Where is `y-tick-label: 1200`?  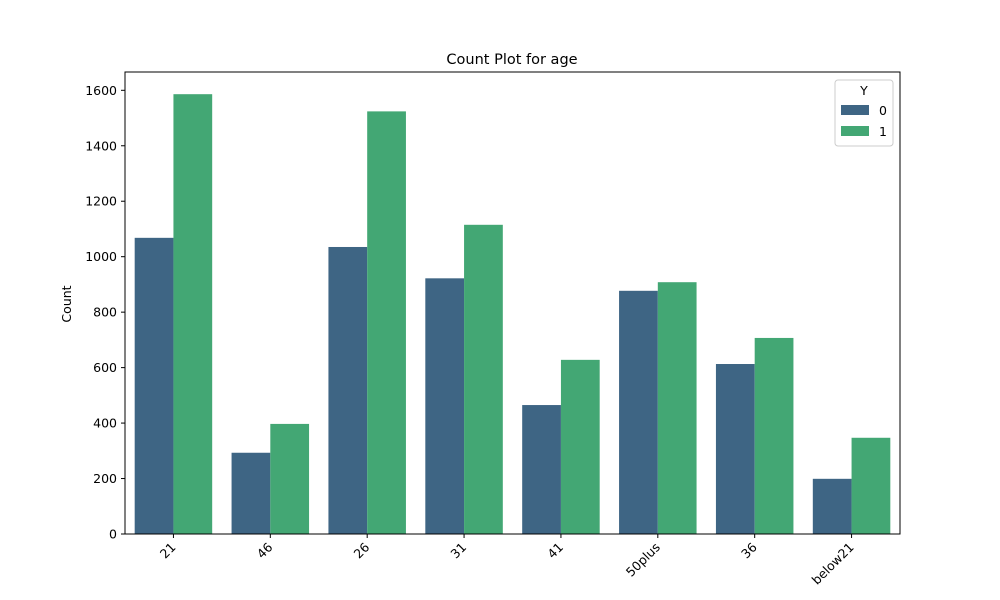 y-tick-label: 1200 is located at coordinates (101, 201).